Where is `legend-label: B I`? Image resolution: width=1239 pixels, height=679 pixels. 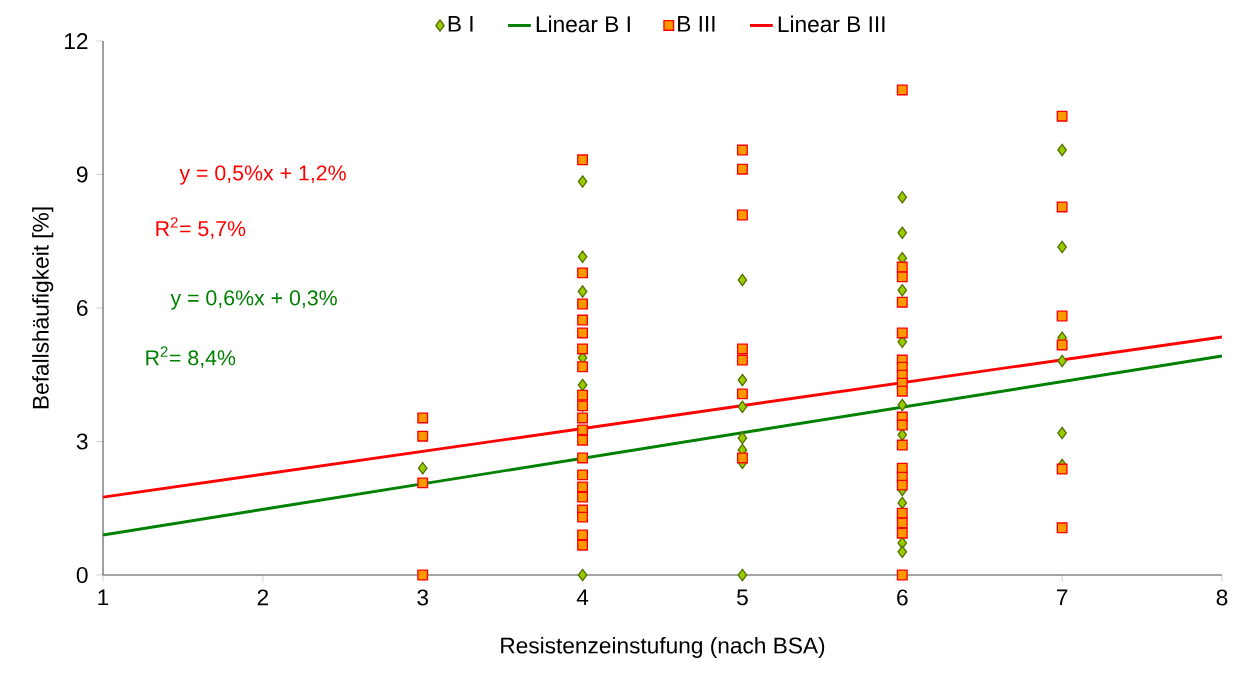
legend-label: B I is located at coordinates (460, 23).